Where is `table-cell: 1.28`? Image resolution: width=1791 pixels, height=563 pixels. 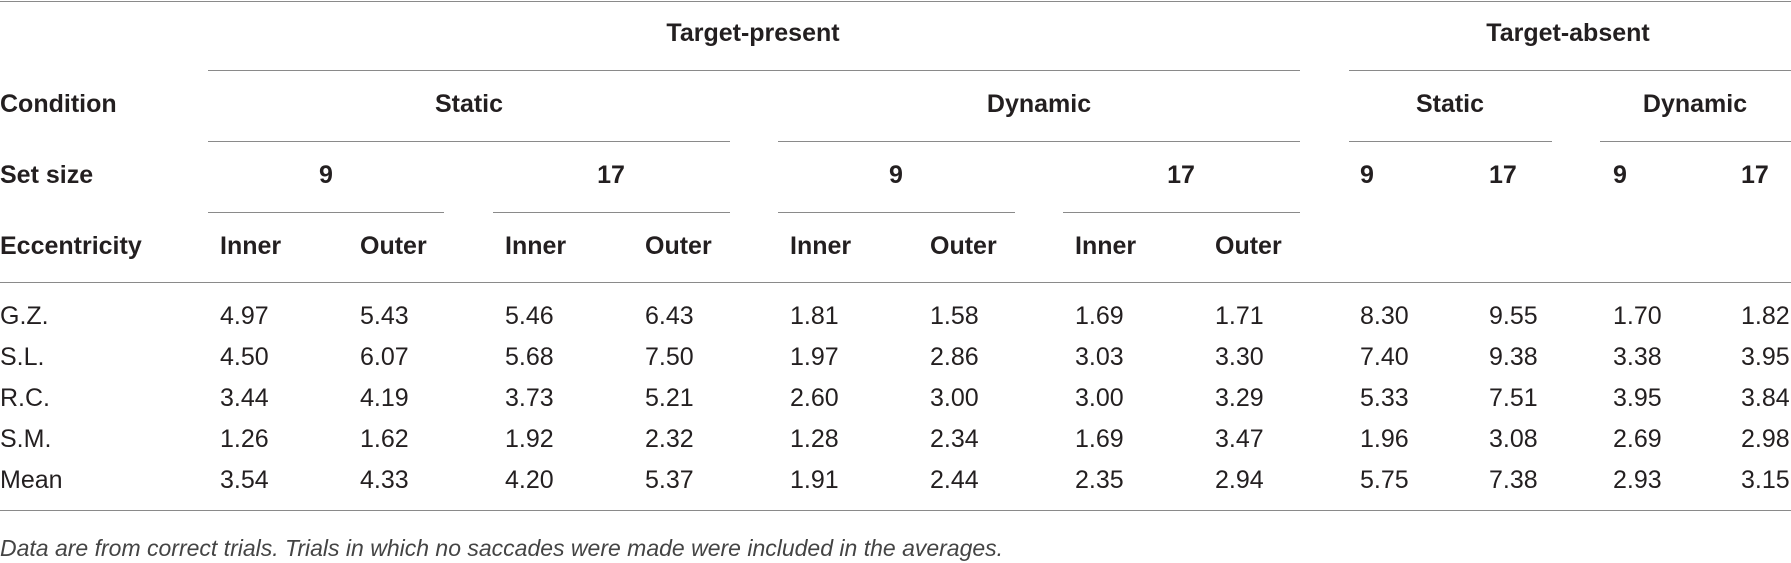
table-cell: 1.28 is located at coordinates (814, 439).